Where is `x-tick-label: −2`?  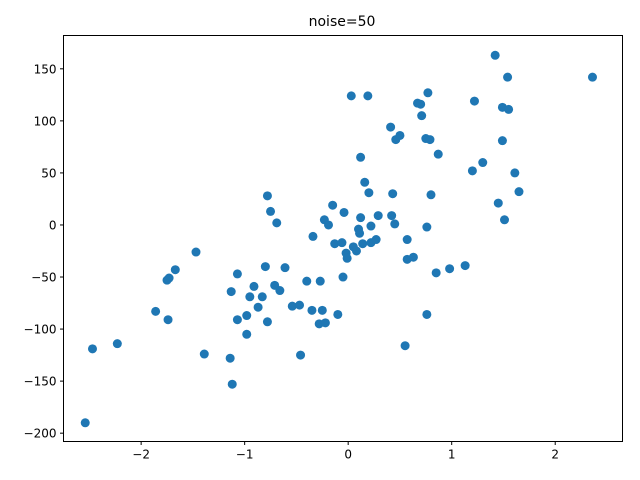 x-tick-label: −2 is located at coordinates (141, 455).